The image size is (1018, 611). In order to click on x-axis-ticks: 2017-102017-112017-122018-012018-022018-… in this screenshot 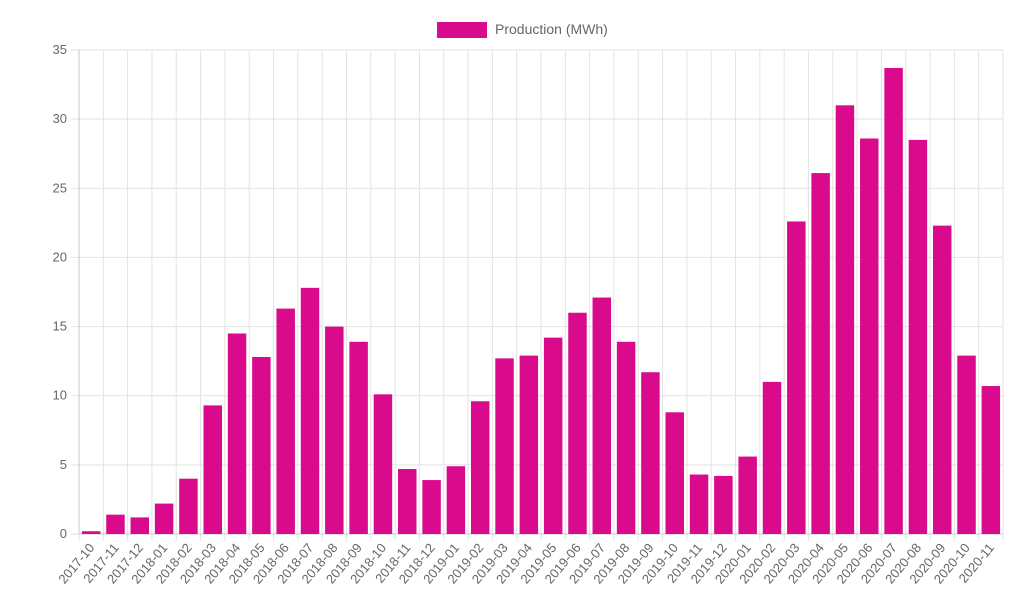, I will do `click(526, 563)`.